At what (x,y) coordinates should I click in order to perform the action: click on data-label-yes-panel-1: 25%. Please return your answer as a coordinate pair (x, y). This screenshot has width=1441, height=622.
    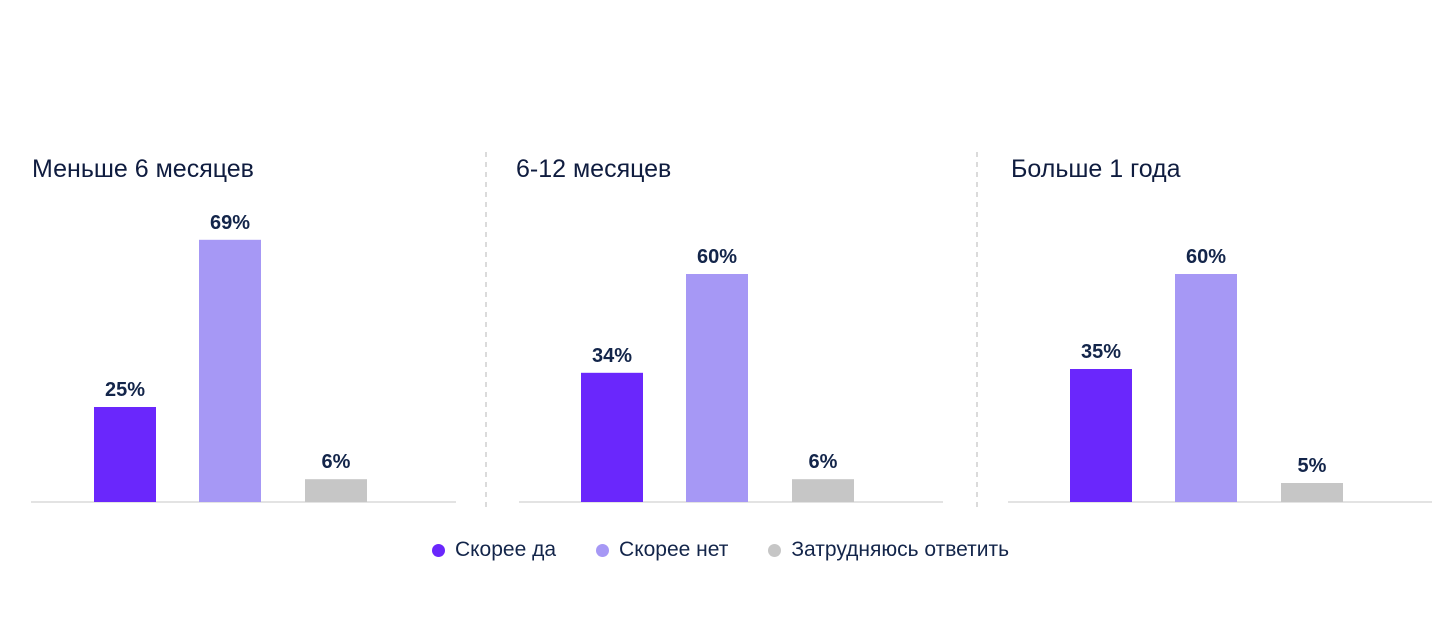
    Looking at the image, I should click on (125, 390).